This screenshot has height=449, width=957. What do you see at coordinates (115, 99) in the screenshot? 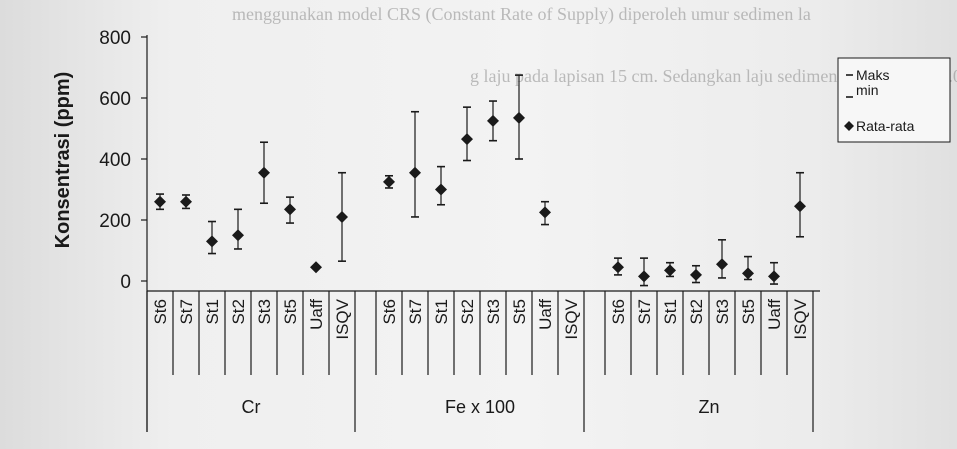
I see `y-tick-label: 600` at bounding box center [115, 99].